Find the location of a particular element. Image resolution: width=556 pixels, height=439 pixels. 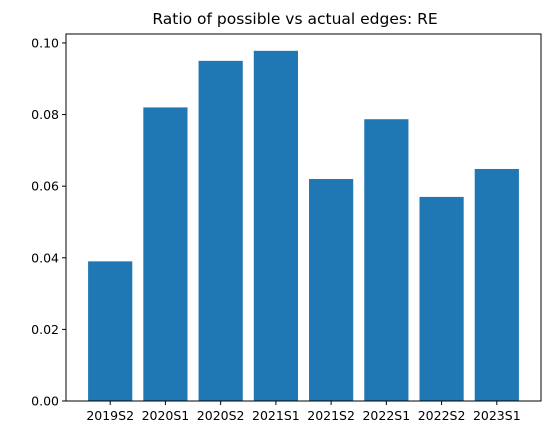

y-tick-label: 0.06 is located at coordinates (45, 186).